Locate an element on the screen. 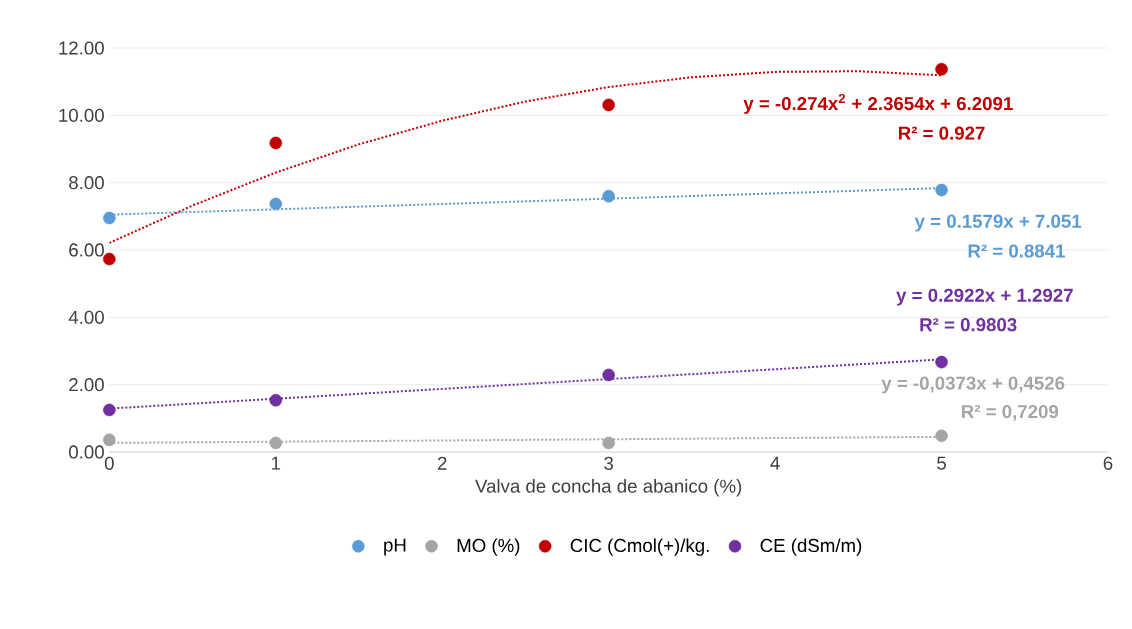 Image resolution: width=1132 pixels, height=629 pixels. annotation: y = 0.1579x + 7.051 is located at coordinates (998, 223).